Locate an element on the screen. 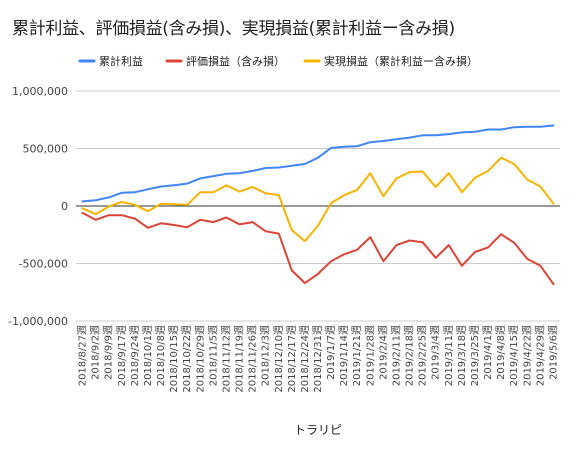  x-tick-label: 2019/3/18週 is located at coordinates (462, 355).